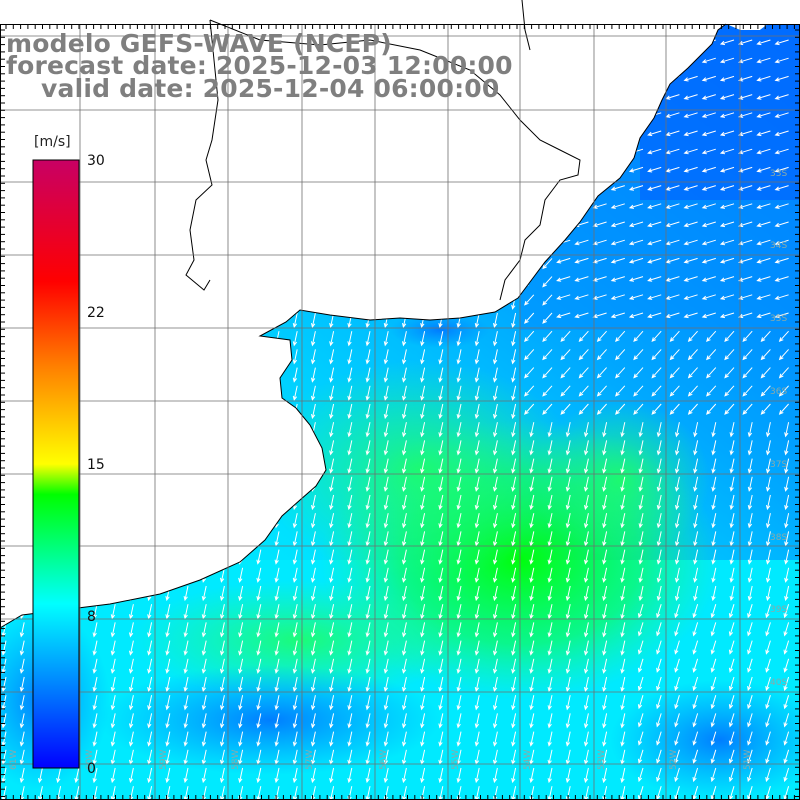 The height and width of the screenshot is (800, 800). Describe the element at coordinates (778, 465) in the screenshot. I see `lat-label: 37S` at that location.